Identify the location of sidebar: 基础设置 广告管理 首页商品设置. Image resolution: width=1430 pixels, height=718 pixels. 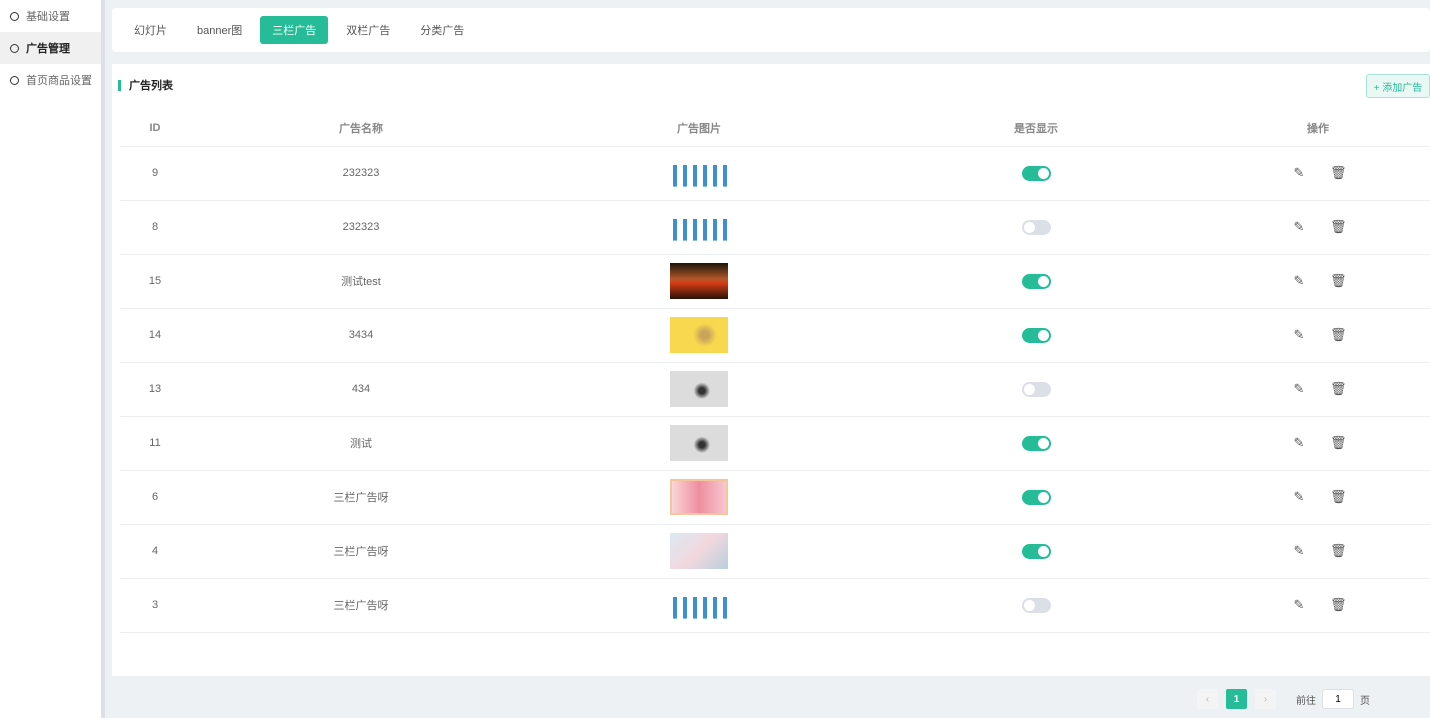
(52, 359).